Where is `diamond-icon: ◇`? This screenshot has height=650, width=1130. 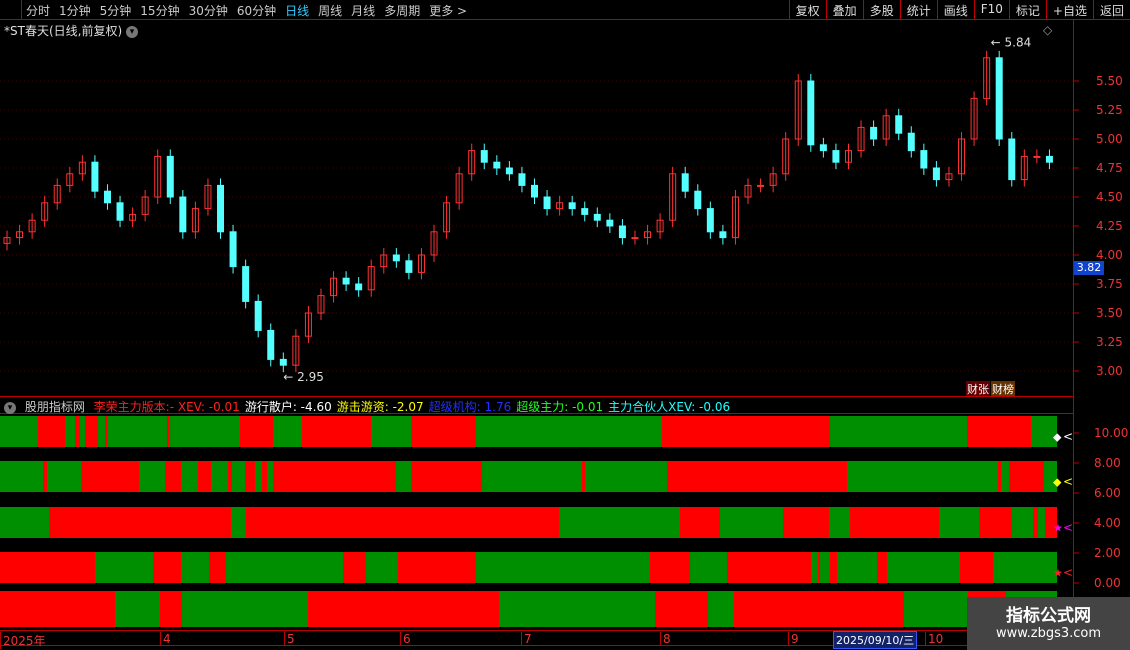 diamond-icon: ◇ is located at coordinates (1048, 30).